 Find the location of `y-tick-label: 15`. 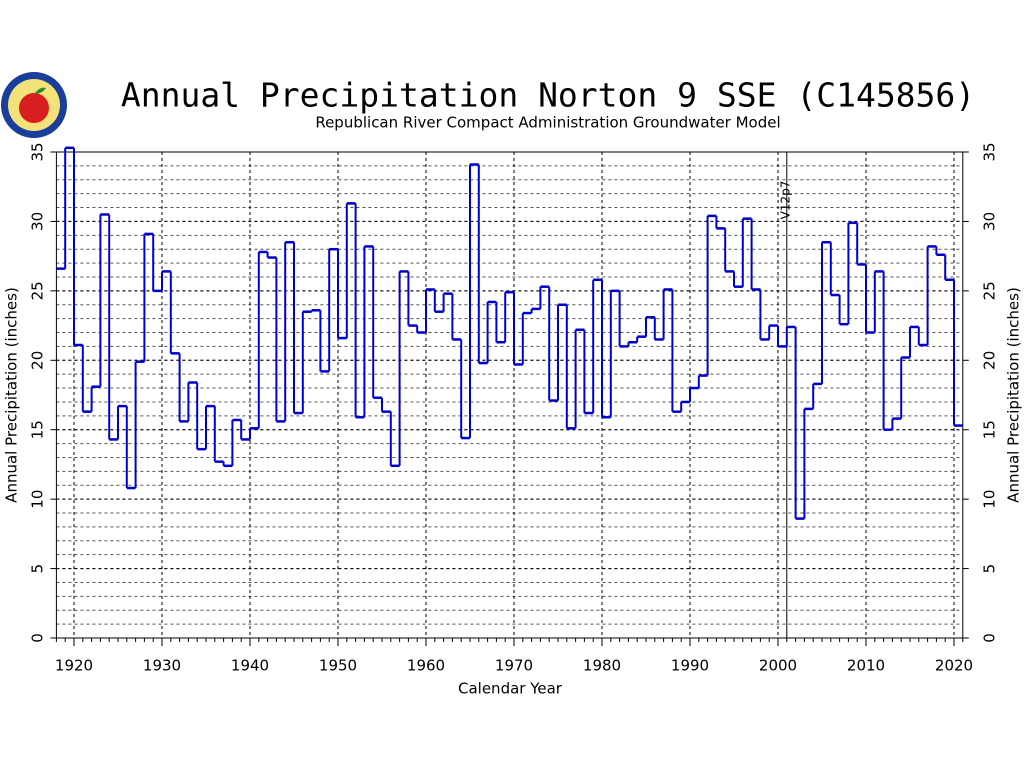

y-tick-label: 15 is located at coordinates (38, 429).